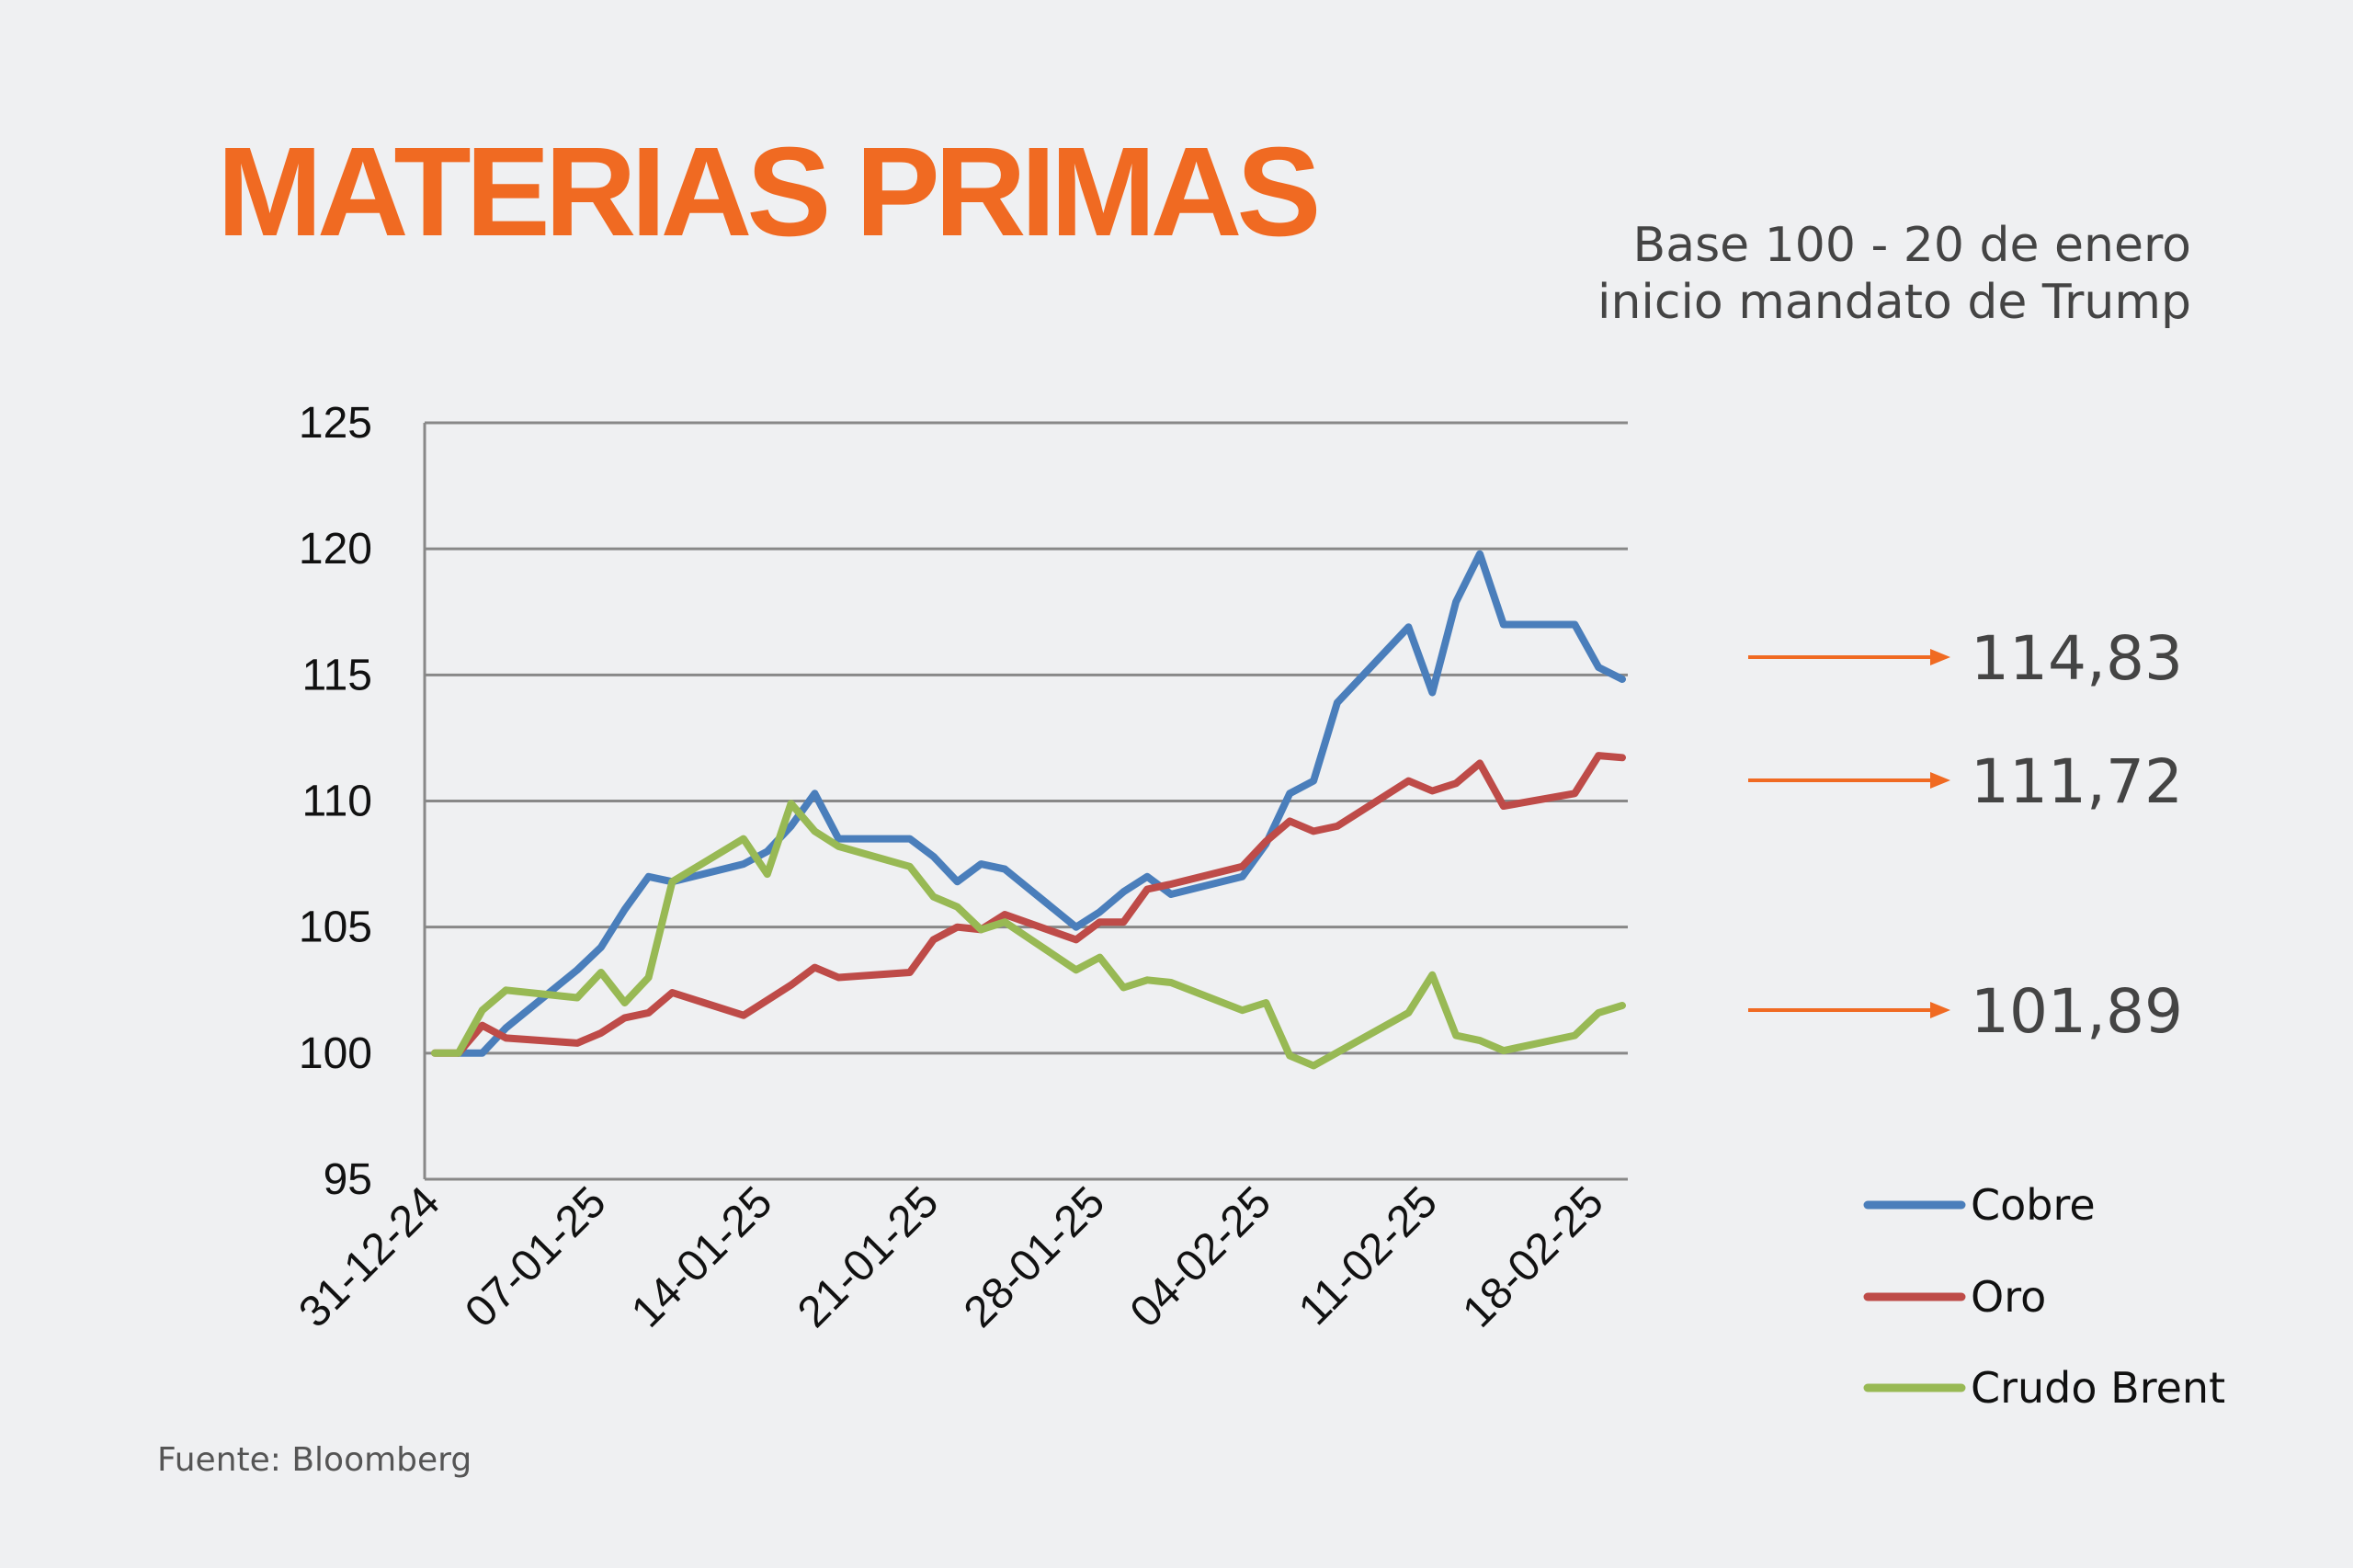 The image size is (2353, 1568). What do you see at coordinates (1533, 1256) in the screenshot?
I see `x-tick-label: 18-02-25` at bounding box center [1533, 1256].